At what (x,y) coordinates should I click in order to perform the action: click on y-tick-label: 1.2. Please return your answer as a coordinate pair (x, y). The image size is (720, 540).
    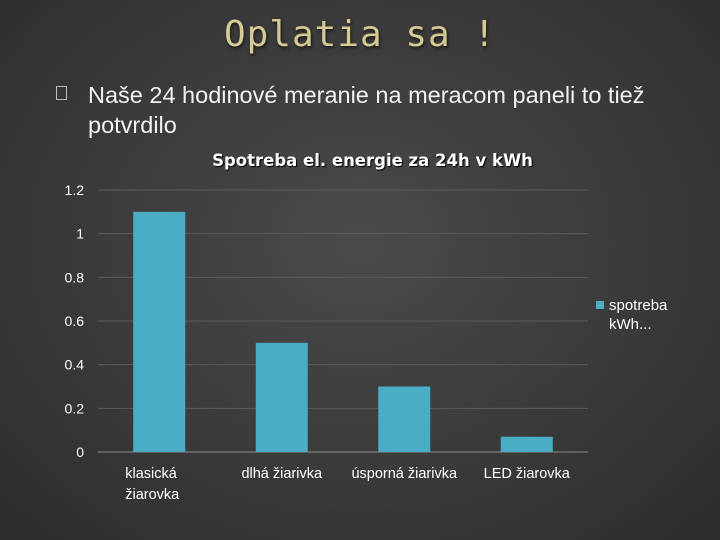
    Looking at the image, I should click on (75, 190).